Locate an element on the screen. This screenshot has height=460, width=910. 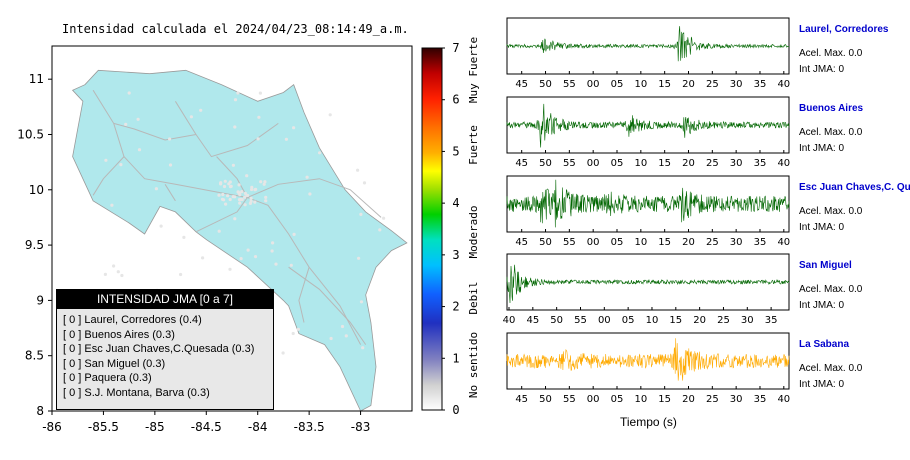
waveform-tick-label: 10 is located at coordinates (640, 399).